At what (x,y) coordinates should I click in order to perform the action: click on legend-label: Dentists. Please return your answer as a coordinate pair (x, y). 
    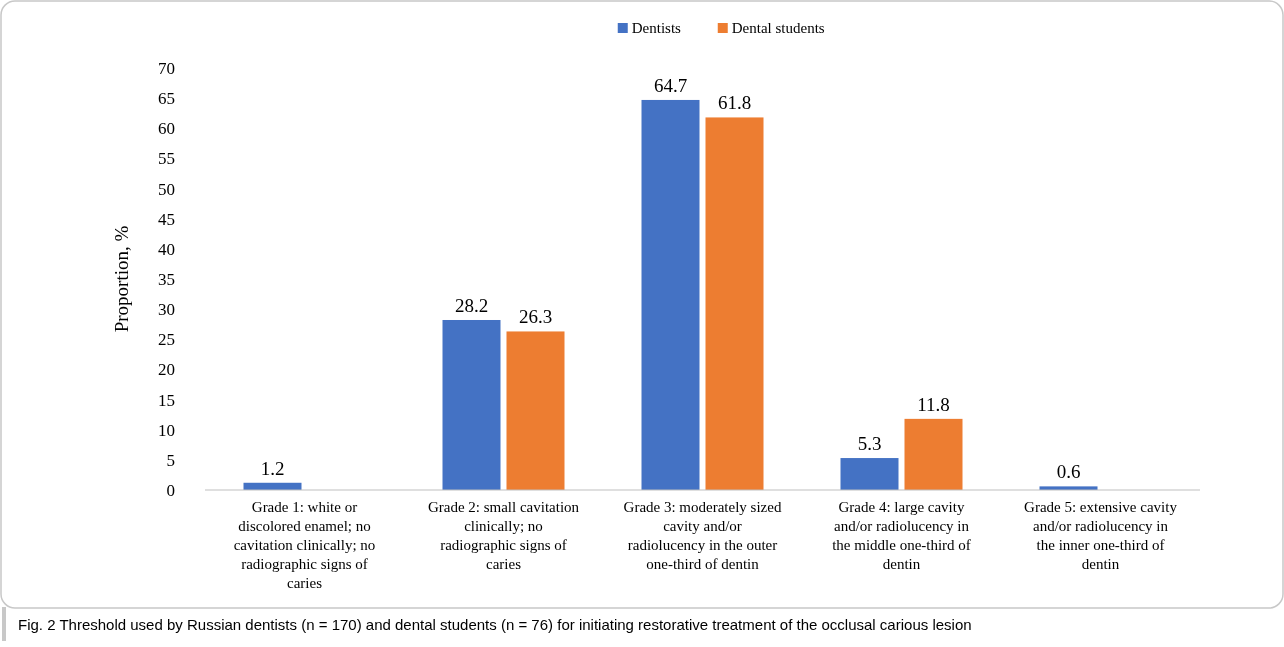
    Looking at the image, I should click on (656, 28).